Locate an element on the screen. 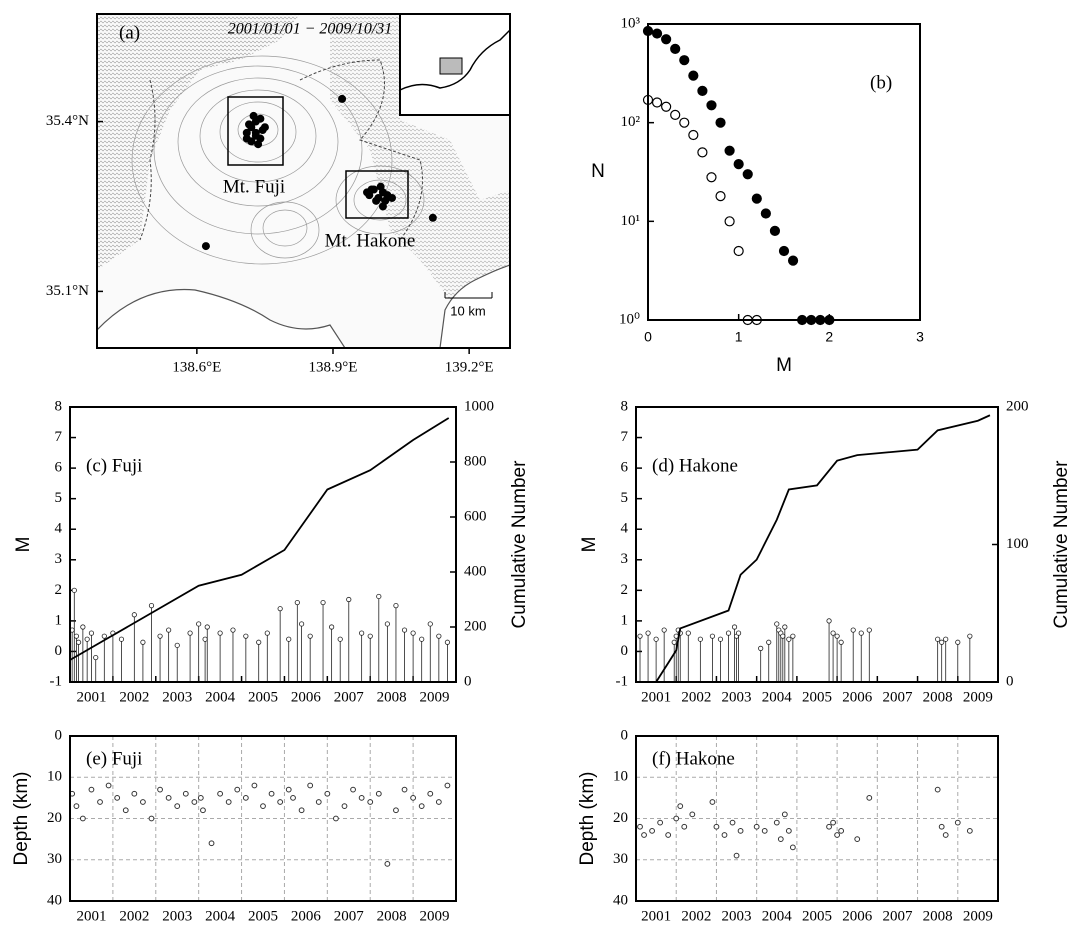  y-tick-label: 7 is located at coordinates (625, 437).